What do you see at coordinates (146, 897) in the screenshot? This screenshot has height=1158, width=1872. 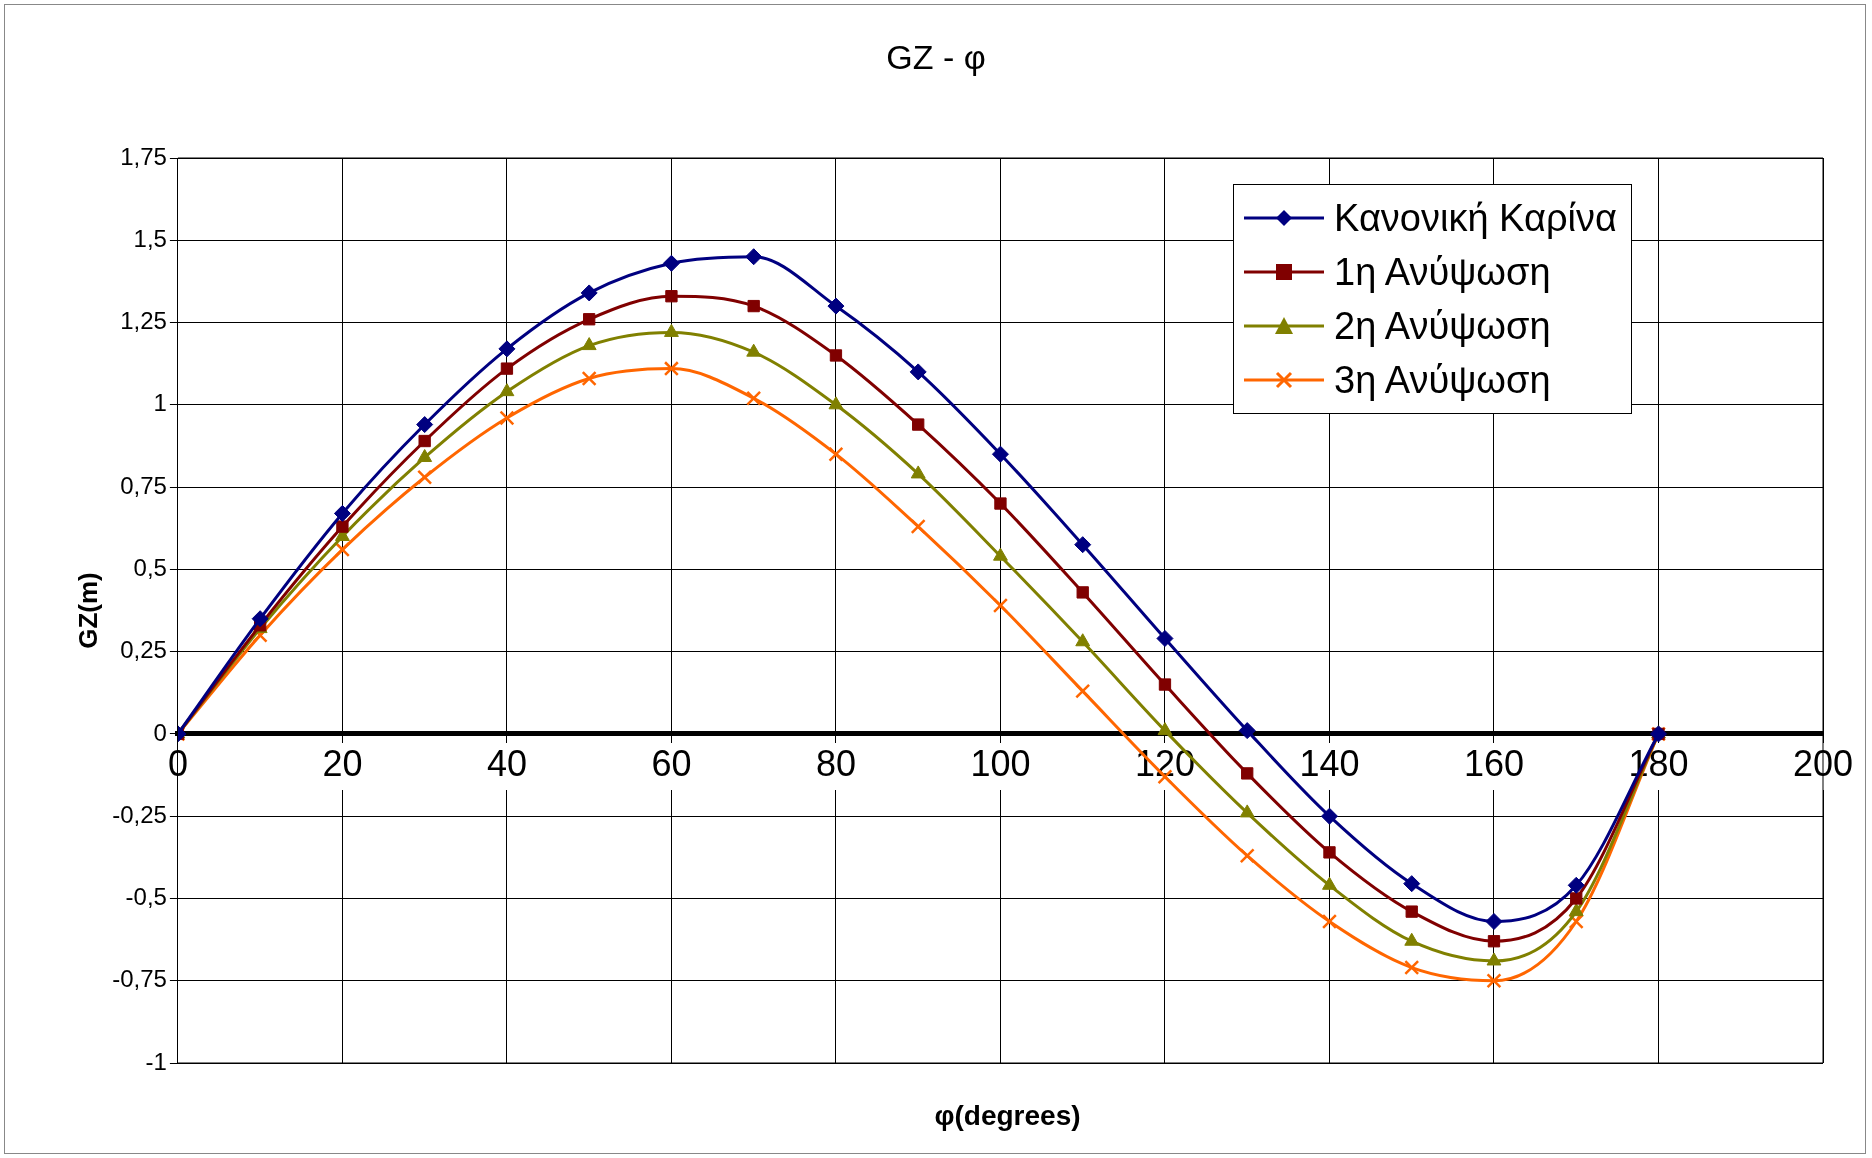 I see `y-tick-label: -0,5` at bounding box center [146, 897].